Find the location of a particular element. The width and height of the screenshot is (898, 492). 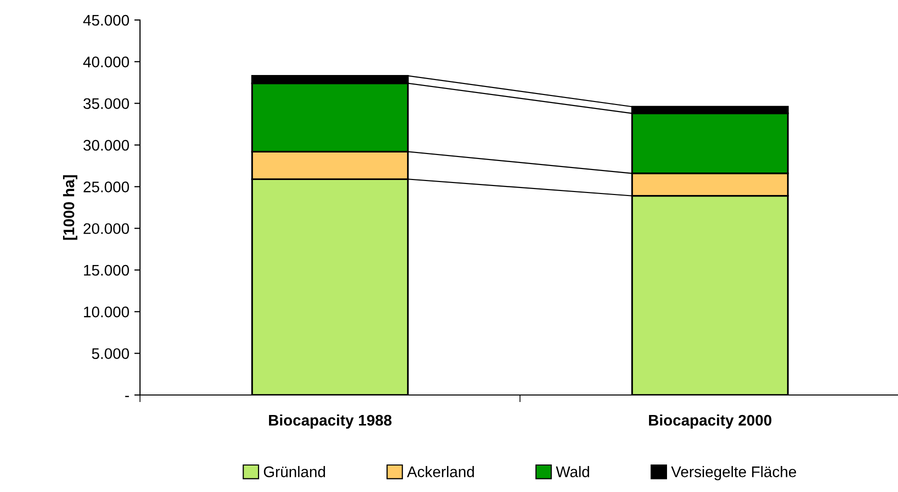

y-tick-label: 20.000 is located at coordinates (106, 228).